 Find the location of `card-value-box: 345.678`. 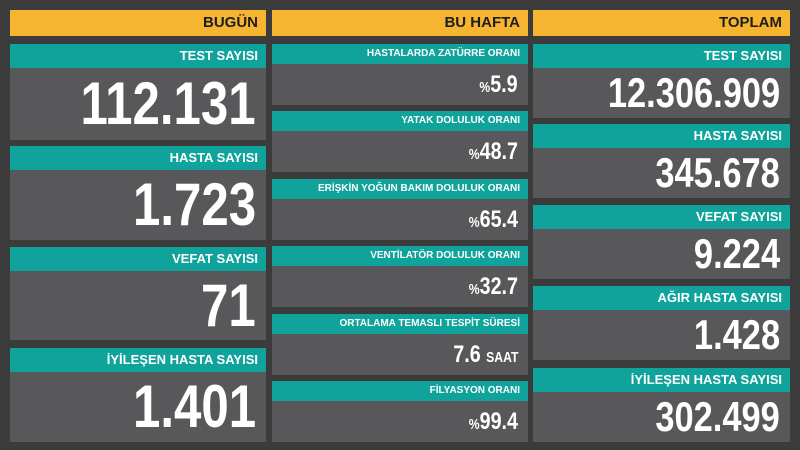

card-value-box: 345.678 is located at coordinates (661, 173).